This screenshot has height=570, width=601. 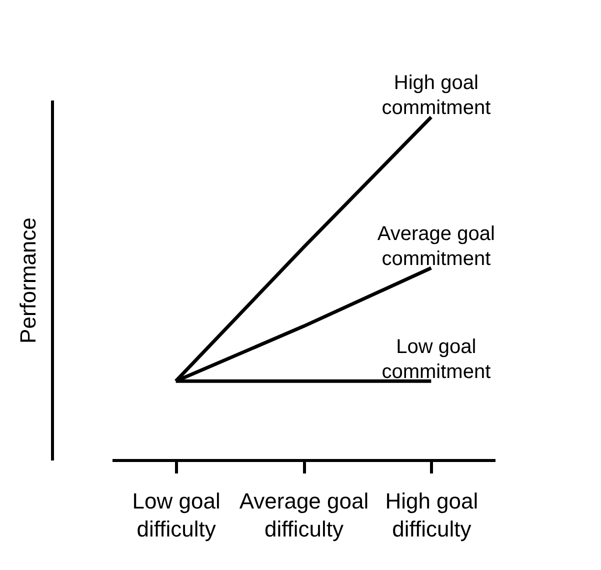 I want to click on x-tick-label: High goal difficulty, so click(x=431, y=515).